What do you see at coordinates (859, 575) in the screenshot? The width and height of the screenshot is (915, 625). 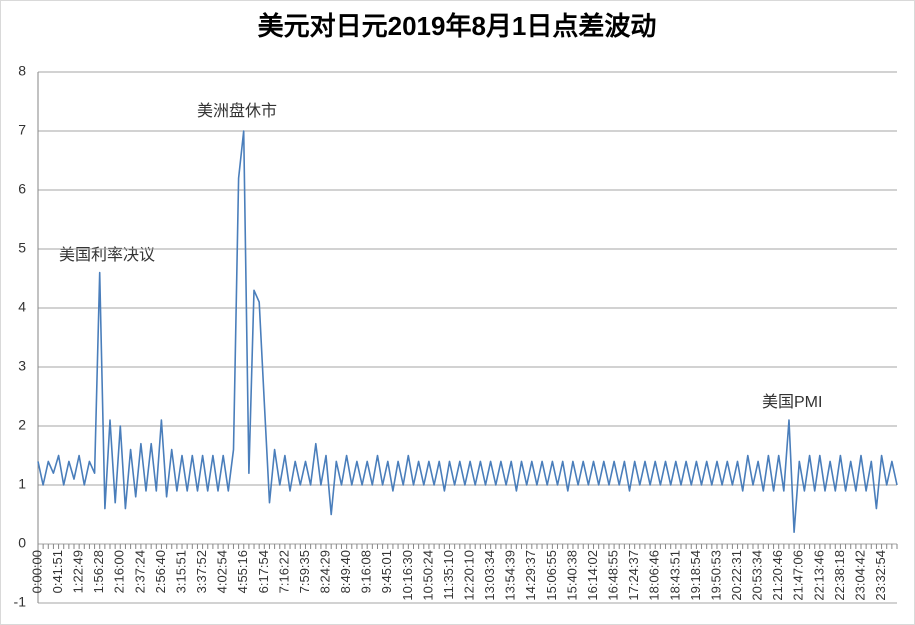 I see `x-tick-label: 23:04:42` at bounding box center [859, 575].